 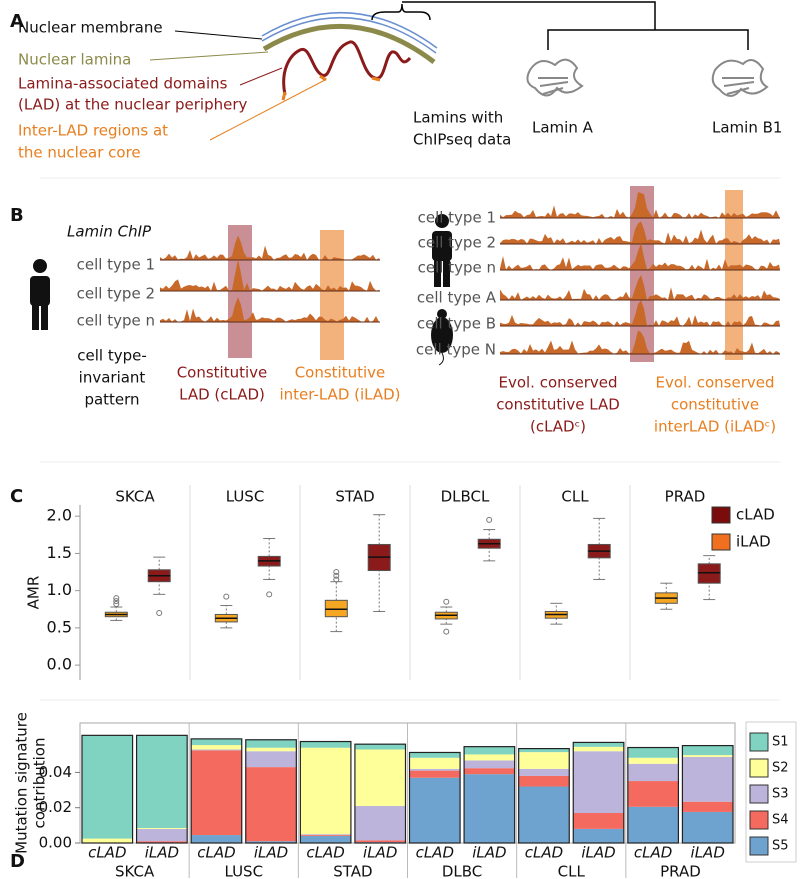 What do you see at coordinates (133, 105) in the screenshot?
I see `label: (LAD) at the nuclear periphery` at bounding box center [133, 105].